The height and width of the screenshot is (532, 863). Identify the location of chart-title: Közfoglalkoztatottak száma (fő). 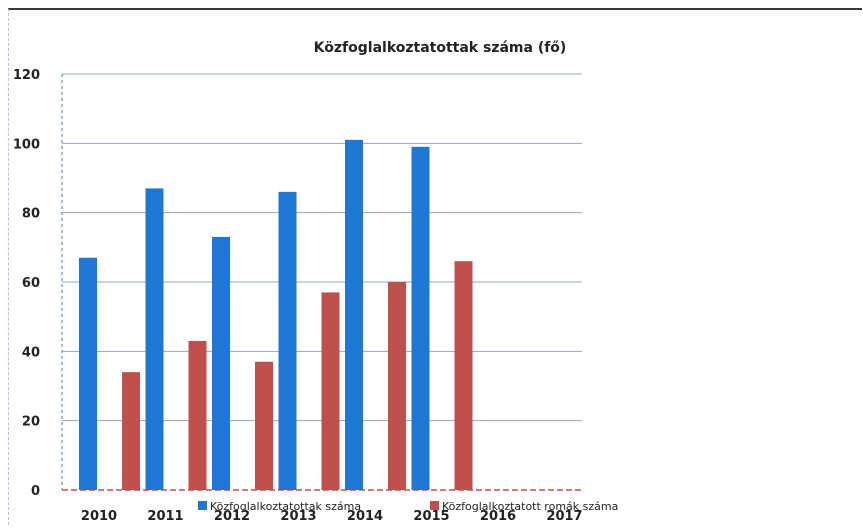
(440, 48).